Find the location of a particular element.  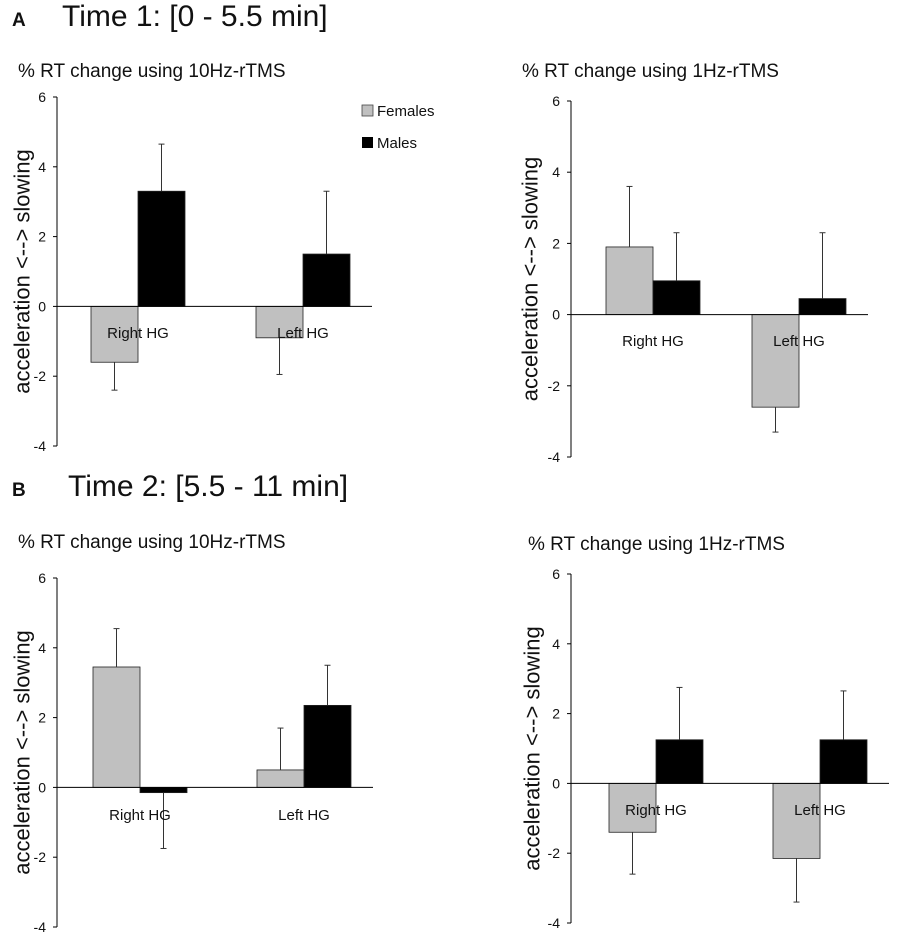

chart4-y-axis-label: acceleration <--> slowing is located at coordinates (532, 748).